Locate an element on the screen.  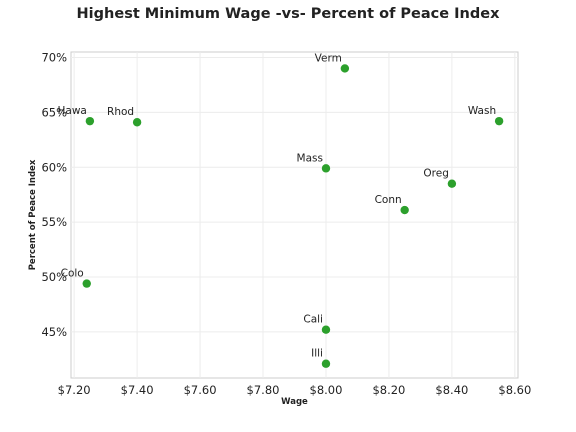
y-axis-label: Percent of Peace Index is located at coordinates (33, 214).